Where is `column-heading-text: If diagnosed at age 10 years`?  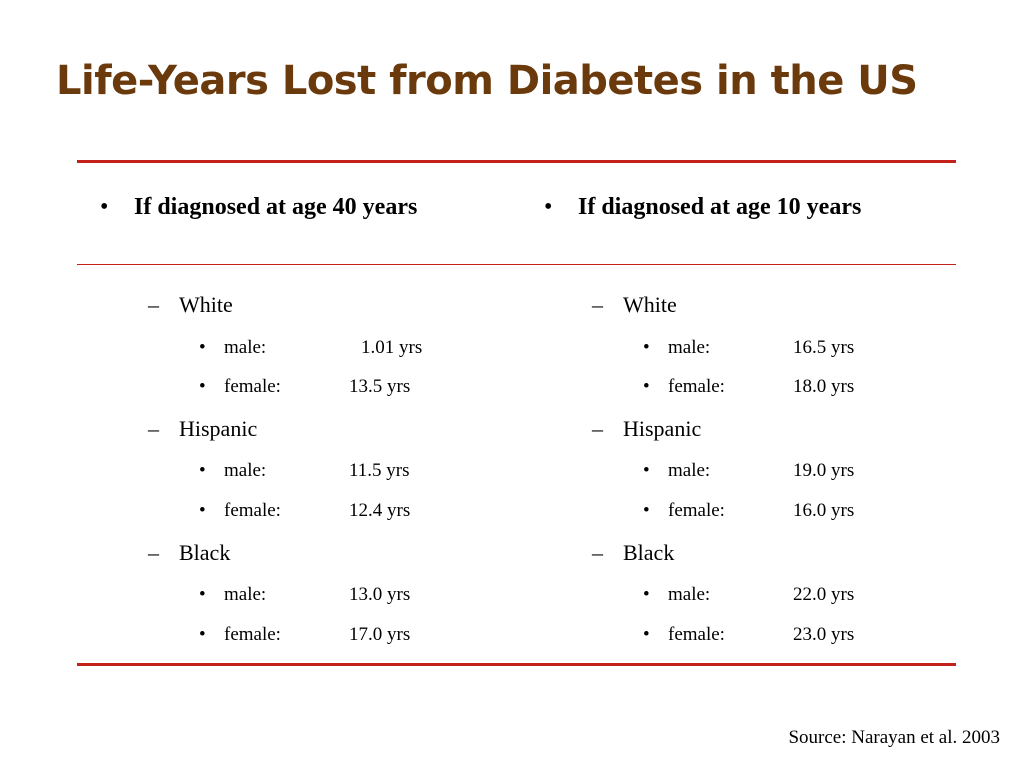
column-heading-text: If diagnosed at age 10 years is located at coordinates (720, 207).